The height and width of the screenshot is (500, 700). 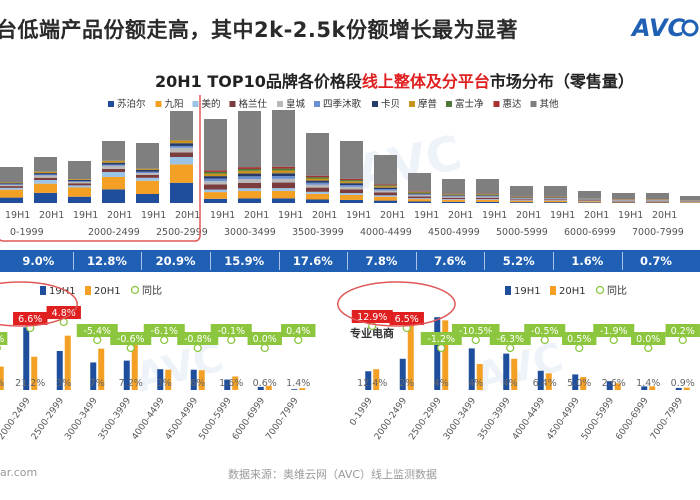 What do you see at coordinates (396, 304) in the screenshot?
I see `highlight-ellipse` at bounding box center [396, 304].